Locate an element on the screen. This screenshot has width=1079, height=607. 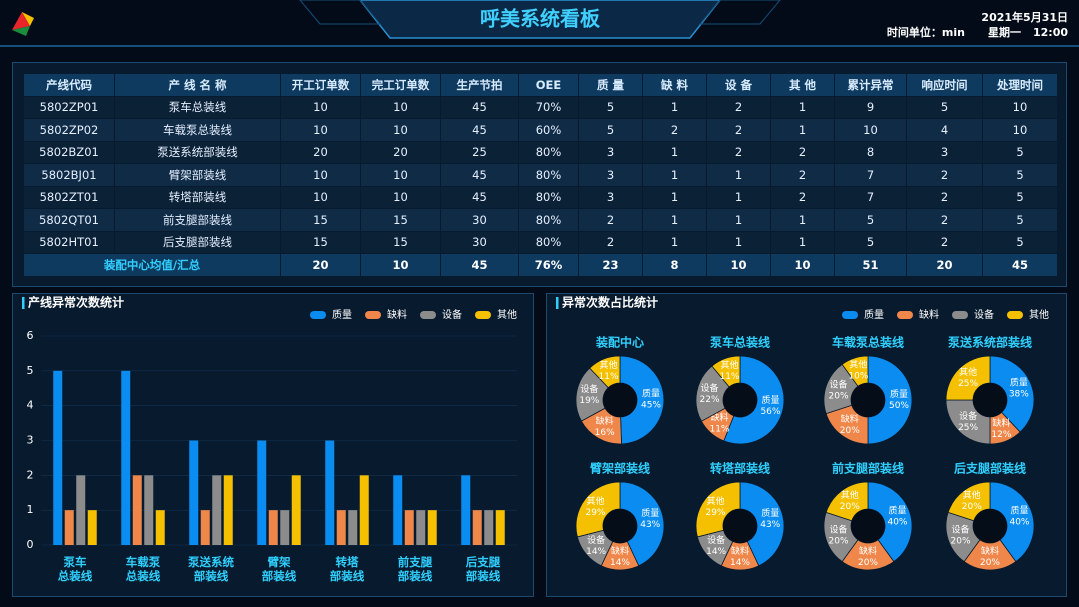
legend-label: 质量 is located at coordinates (342, 315).